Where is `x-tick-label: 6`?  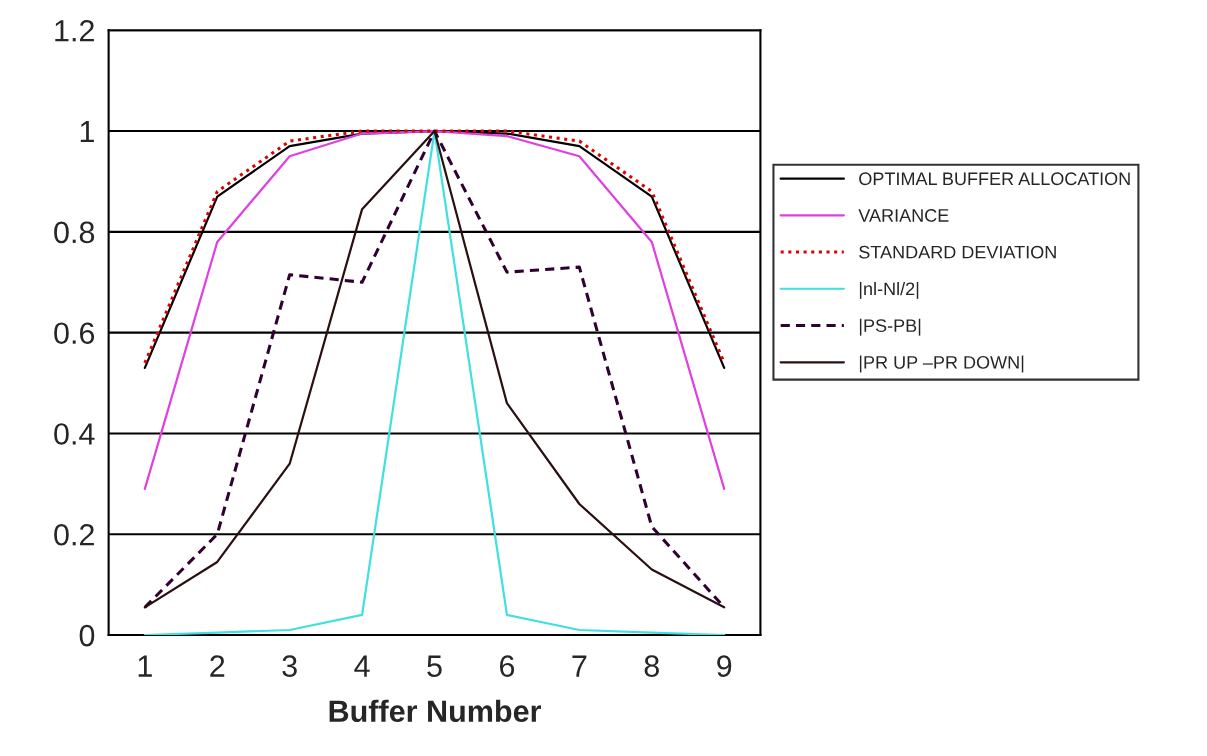
x-tick-label: 6 is located at coordinates (507, 666).